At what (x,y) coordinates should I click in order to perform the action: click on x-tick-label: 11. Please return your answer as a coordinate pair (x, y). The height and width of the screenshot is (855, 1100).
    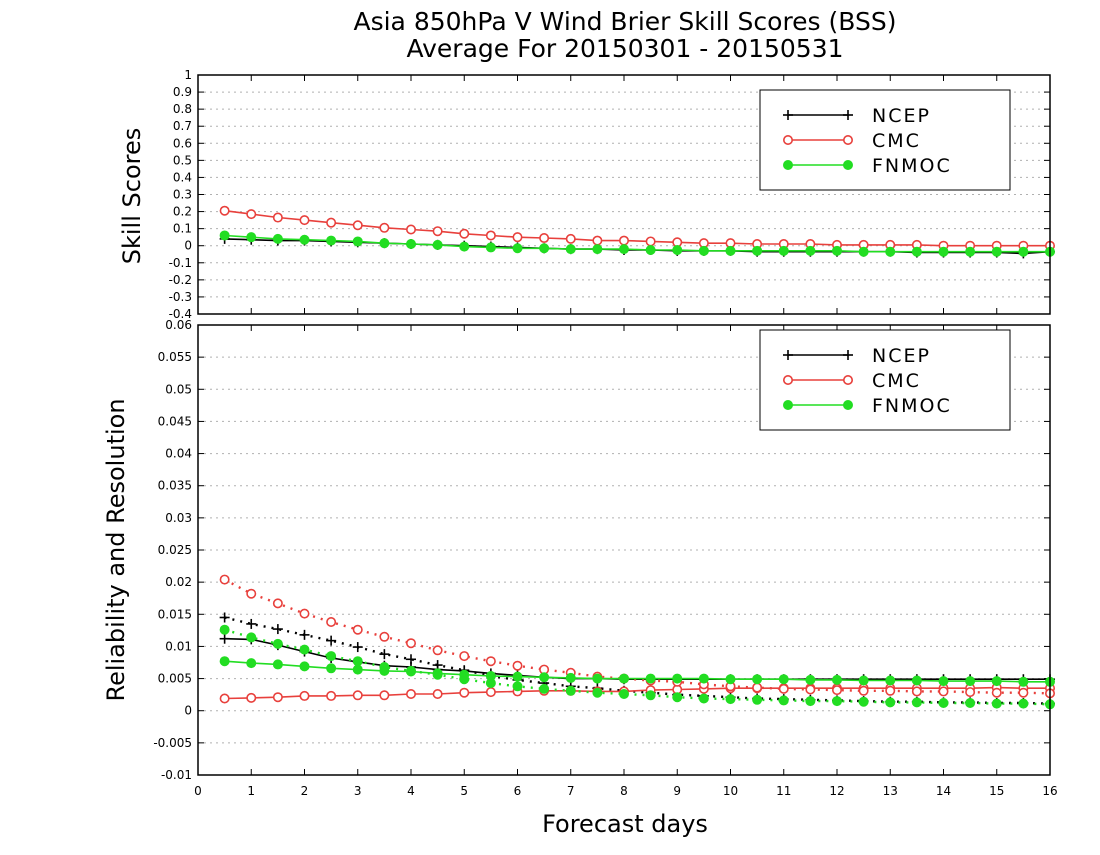
    Looking at the image, I should click on (783, 791).